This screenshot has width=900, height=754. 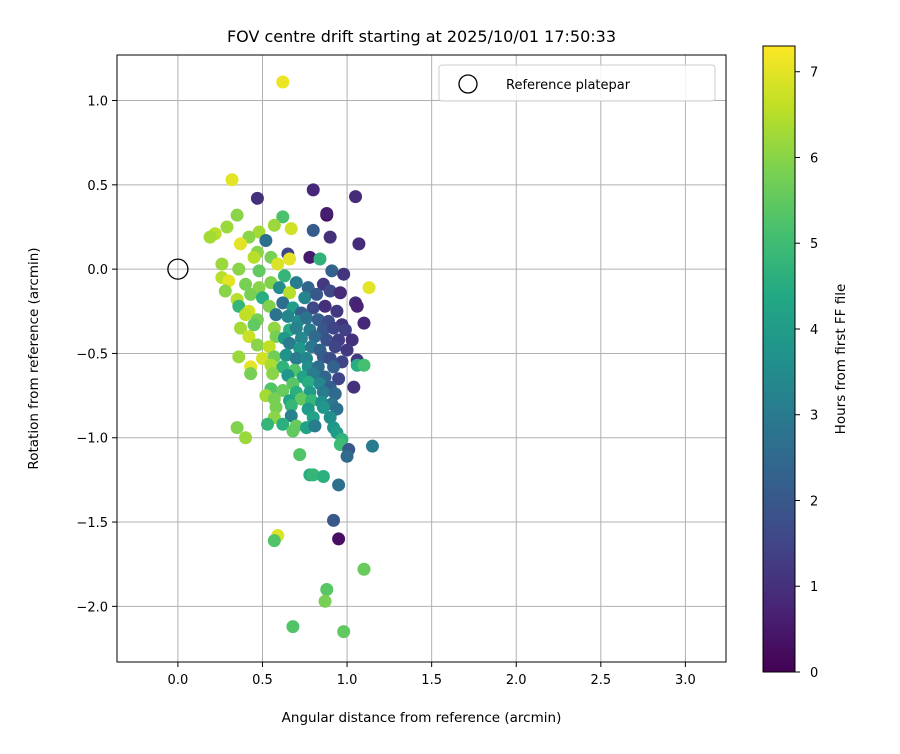 I want to click on x-tick-label: 0.0, so click(x=178, y=680).